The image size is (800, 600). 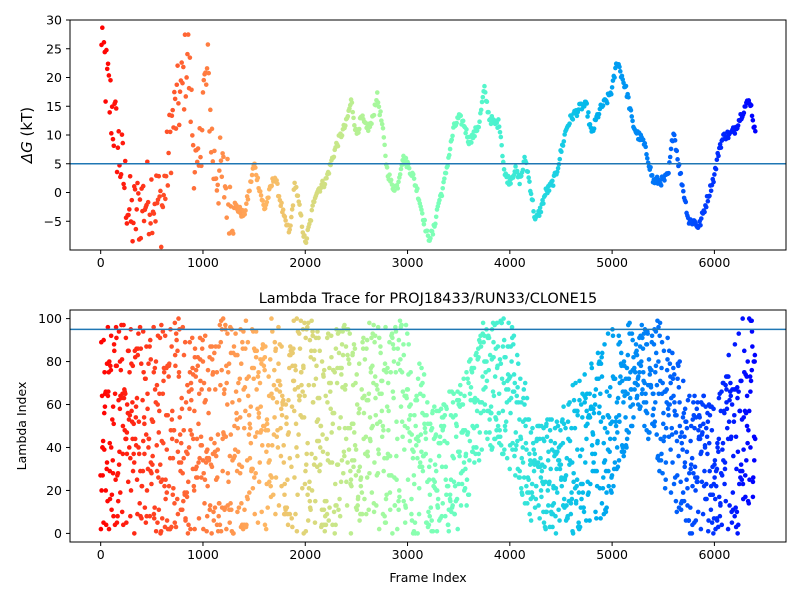 What do you see at coordinates (101, 262) in the screenshot?
I see `x-tick-label: 0` at bounding box center [101, 262].